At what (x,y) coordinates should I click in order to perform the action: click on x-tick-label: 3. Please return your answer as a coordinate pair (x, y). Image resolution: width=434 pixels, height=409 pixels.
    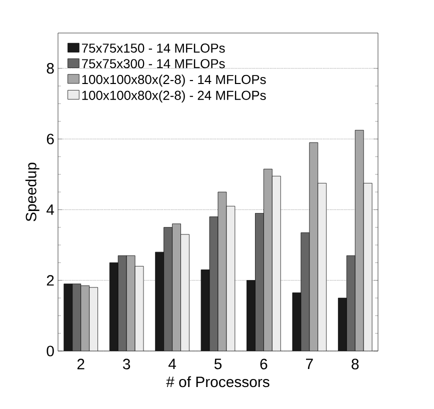
    Looking at the image, I should click on (126, 364).